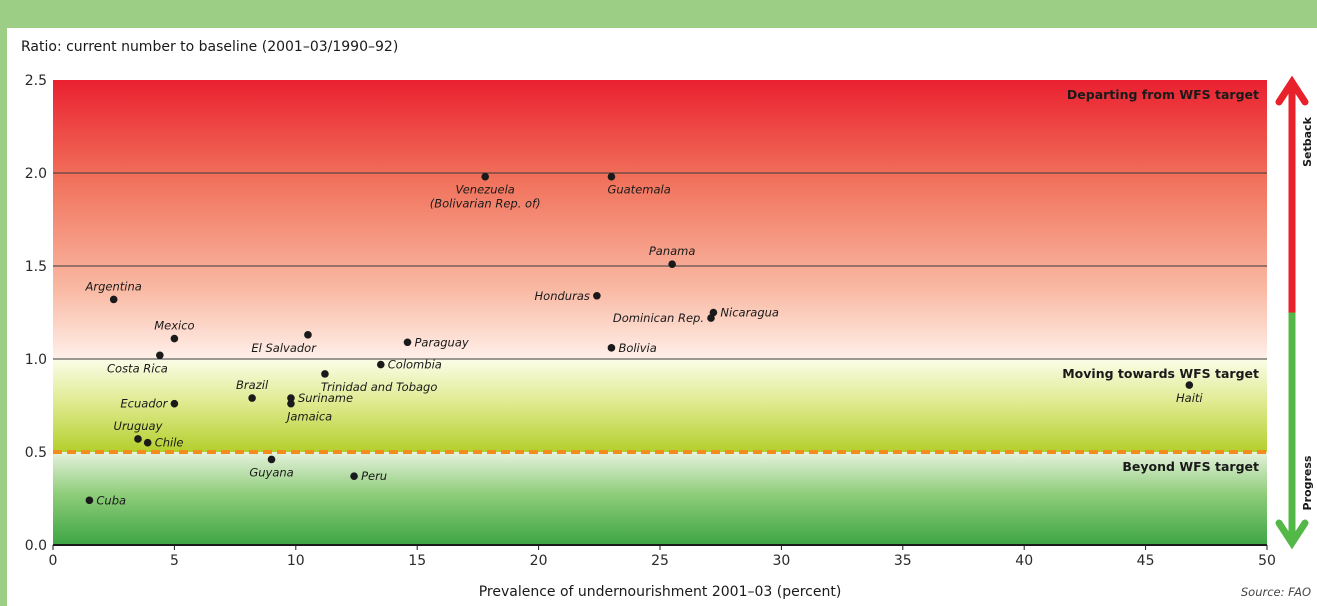  What do you see at coordinates (374, 476) in the screenshot?
I see `data-point-label: Peru` at bounding box center [374, 476].